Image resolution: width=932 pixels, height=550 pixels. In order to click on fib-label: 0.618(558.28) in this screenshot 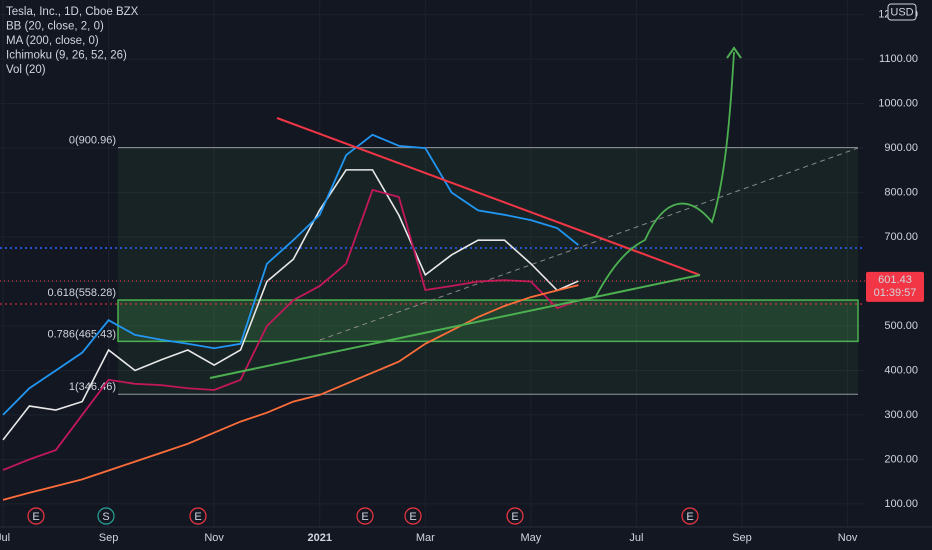, I will do `click(82, 293)`.